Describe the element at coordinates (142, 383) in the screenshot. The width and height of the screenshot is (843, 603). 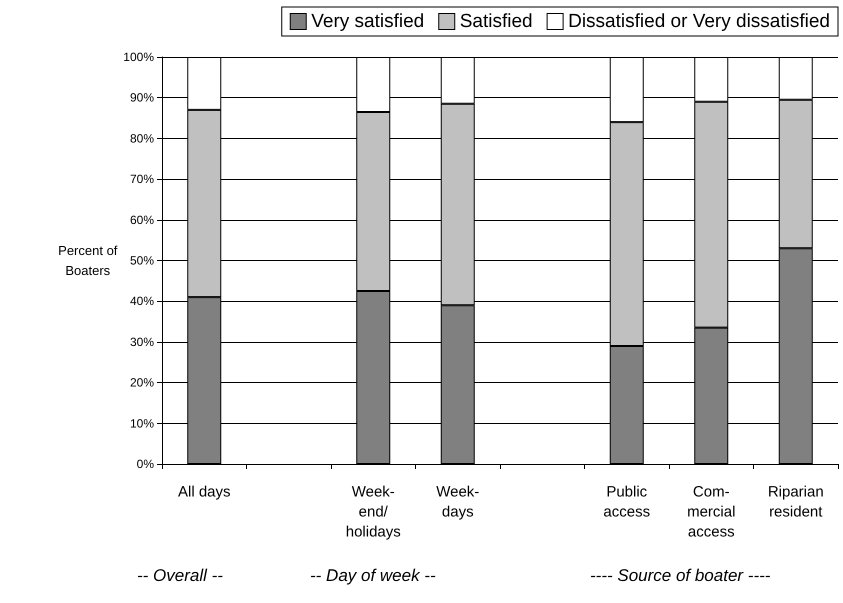
I see `y-tick-label: 20%` at that location.